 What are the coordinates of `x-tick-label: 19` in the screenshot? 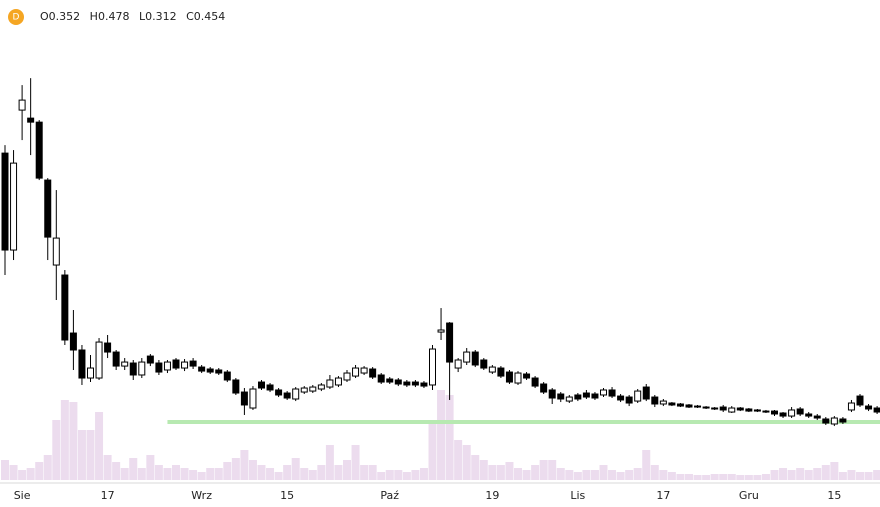 It's located at (492, 495).